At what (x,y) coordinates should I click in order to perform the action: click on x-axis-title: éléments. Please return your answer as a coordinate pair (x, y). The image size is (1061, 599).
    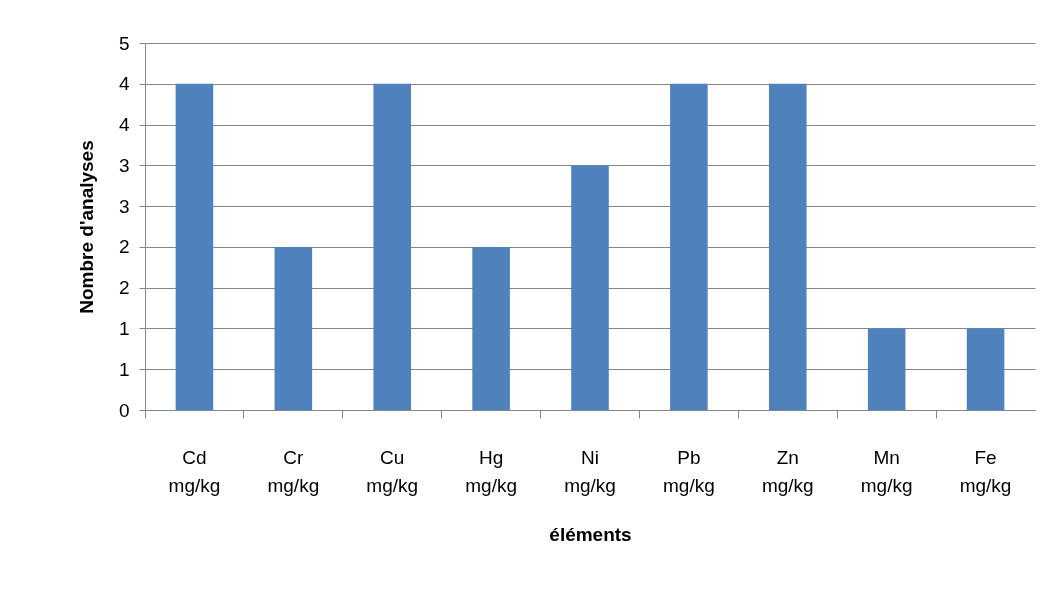
    Looking at the image, I should click on (590, 534).